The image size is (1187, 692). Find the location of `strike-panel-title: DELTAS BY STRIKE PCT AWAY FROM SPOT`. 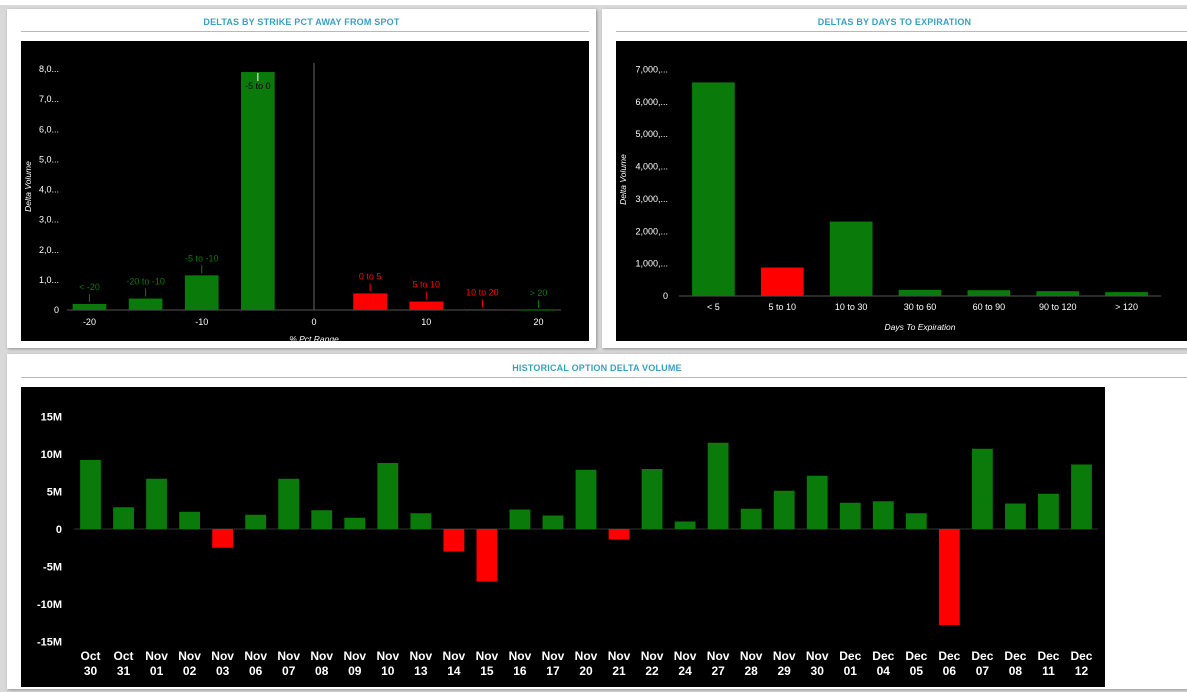

strike-panel-title: DELTAS BY STRIKE PCT AWAY FROM SPOT is located at coordinates (301, 22).